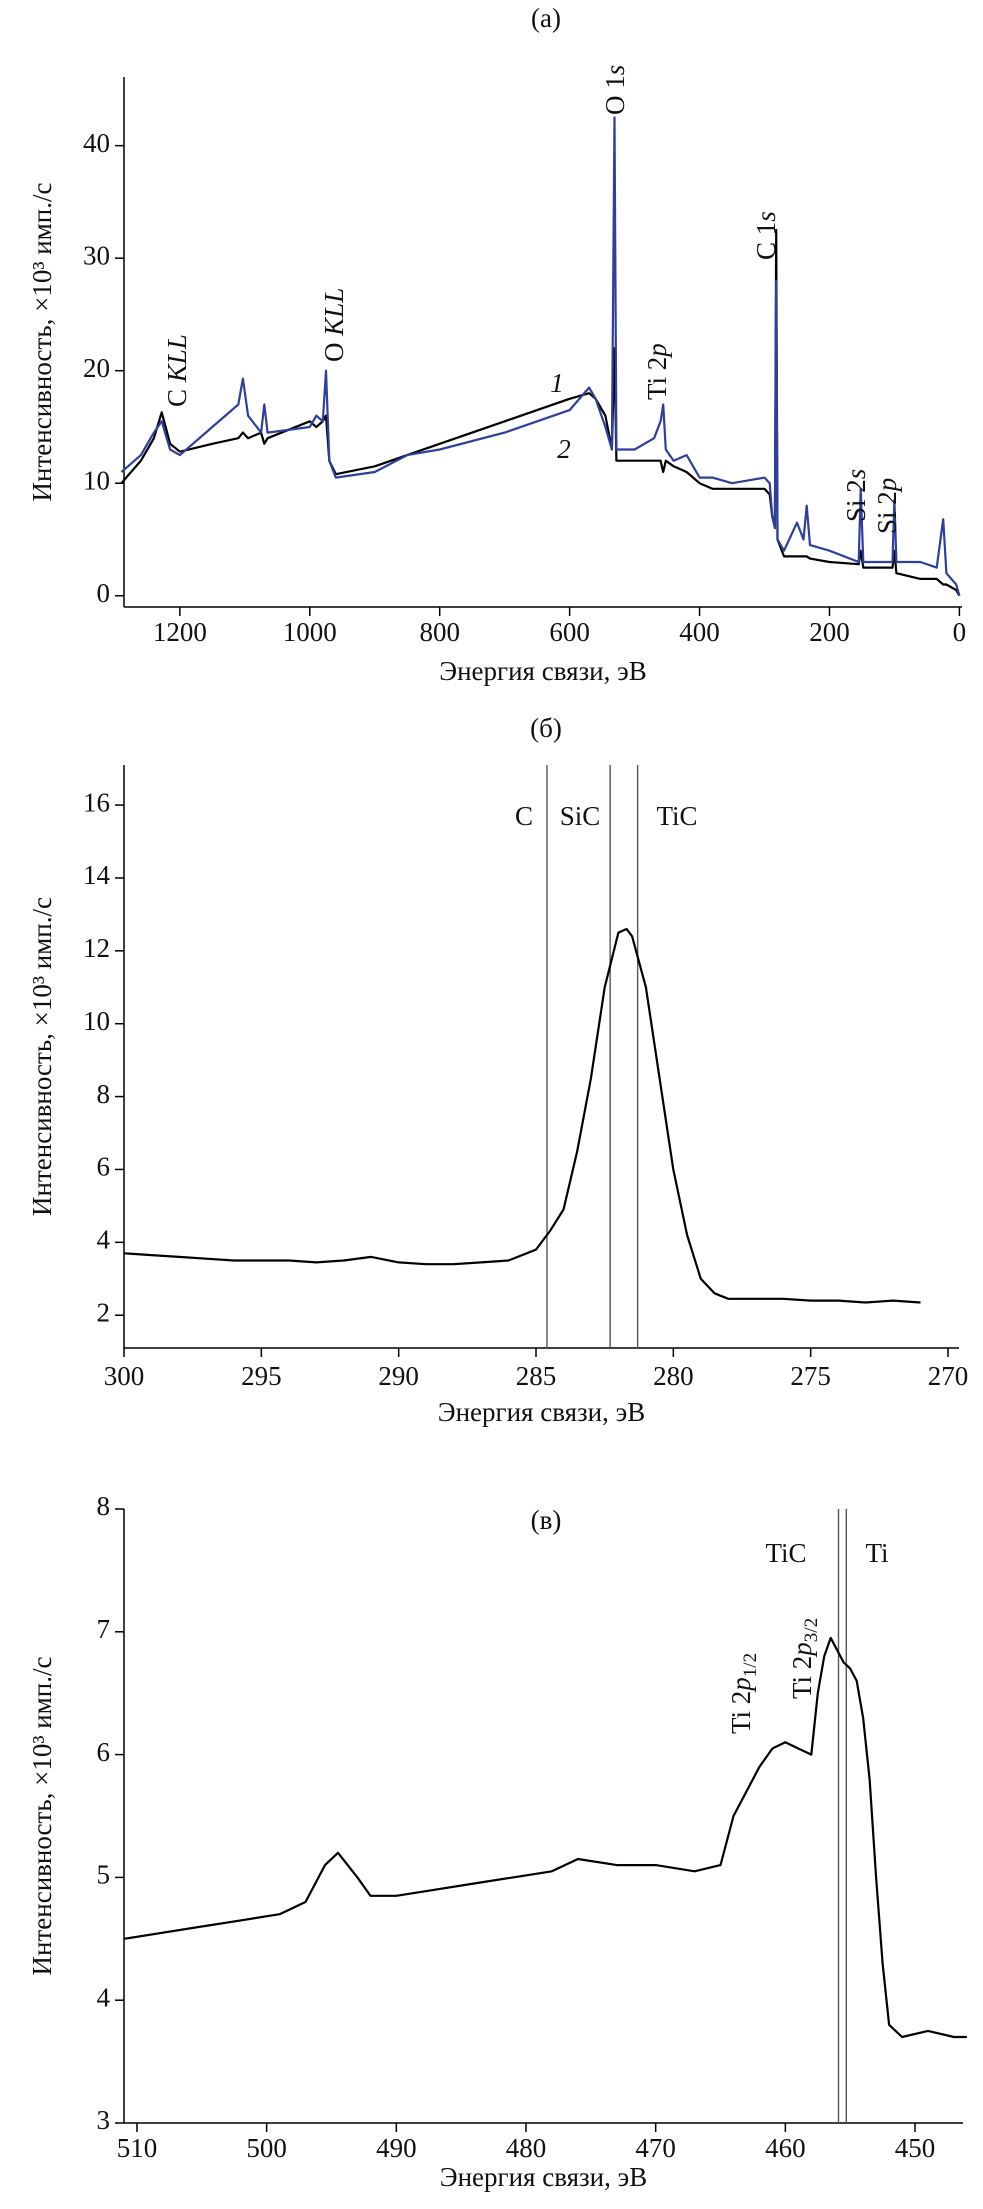 The image size is (983, 2209). I want to click on peak-label-part: 1/2, so click(750, 1665).